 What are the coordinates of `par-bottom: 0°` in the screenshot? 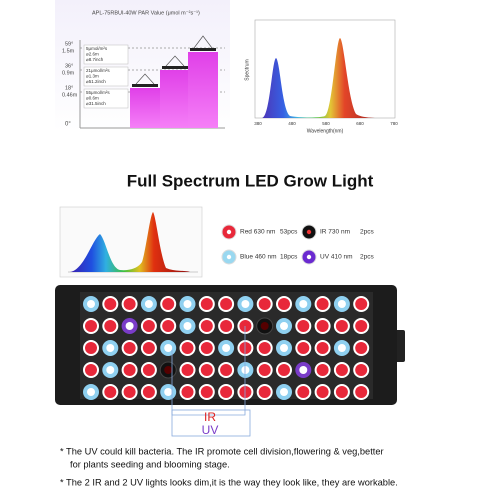 It's located at (68, 125).